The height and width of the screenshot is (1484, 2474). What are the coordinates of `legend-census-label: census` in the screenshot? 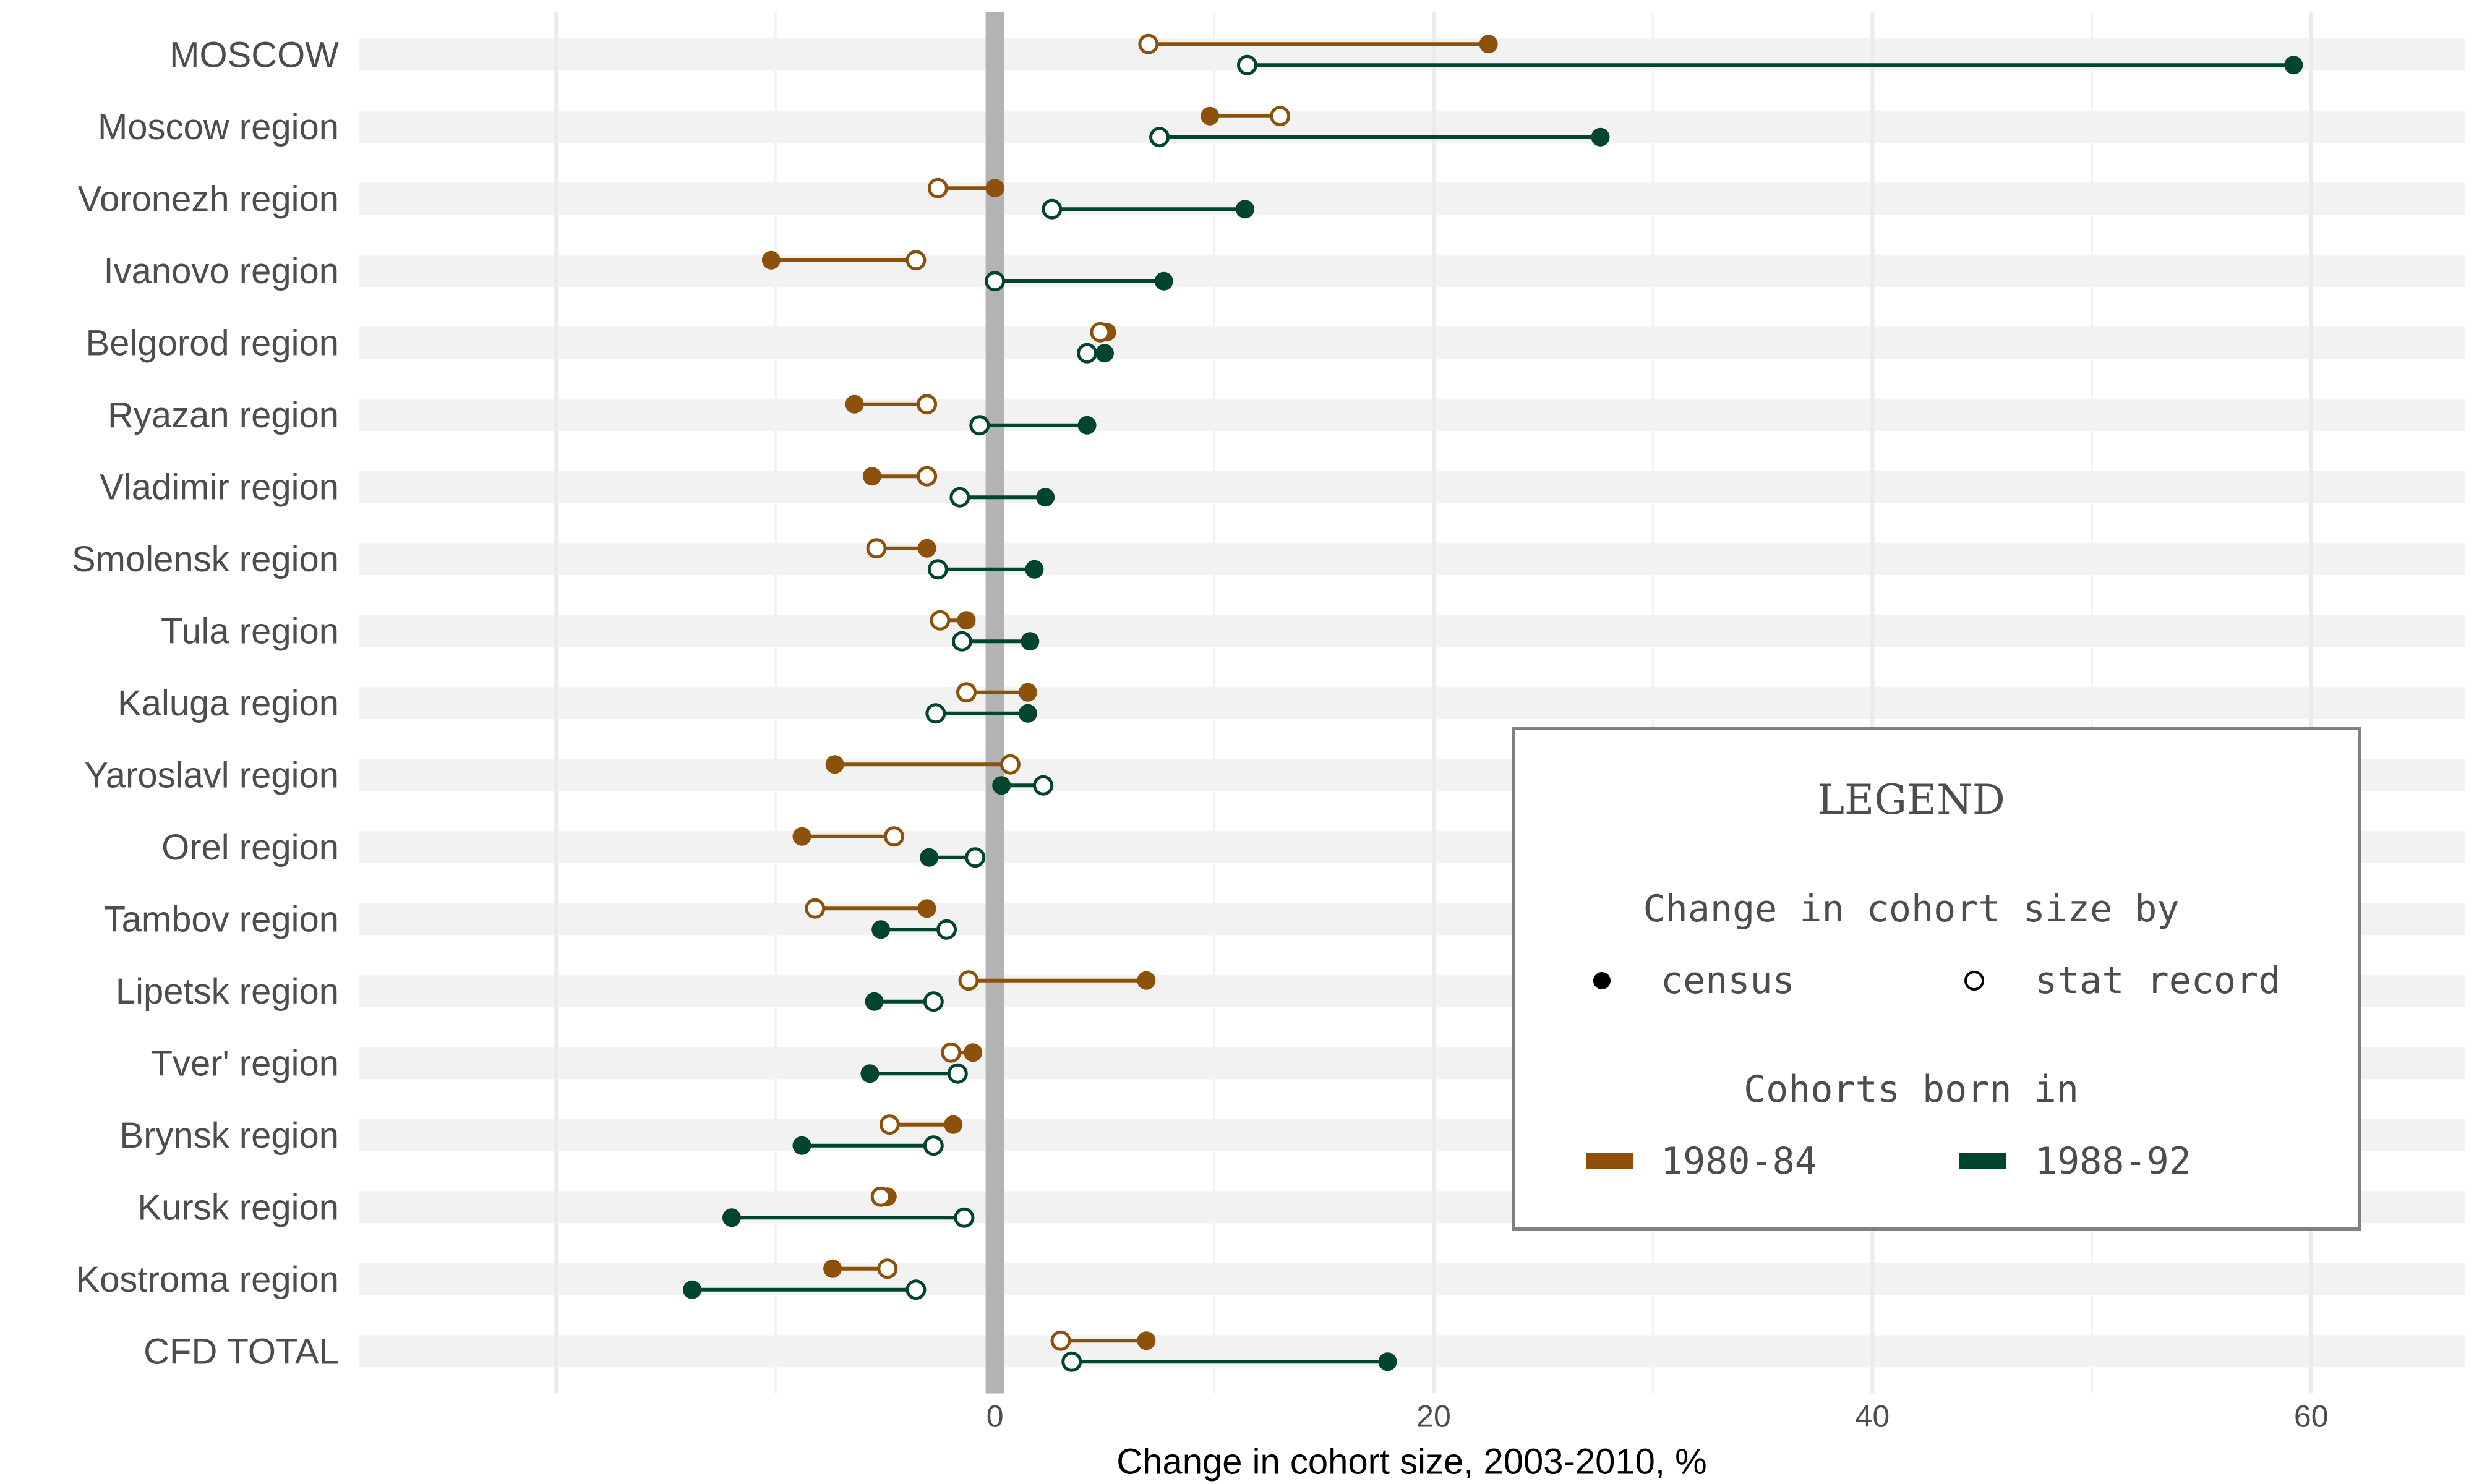 It's located at (1728, 980).